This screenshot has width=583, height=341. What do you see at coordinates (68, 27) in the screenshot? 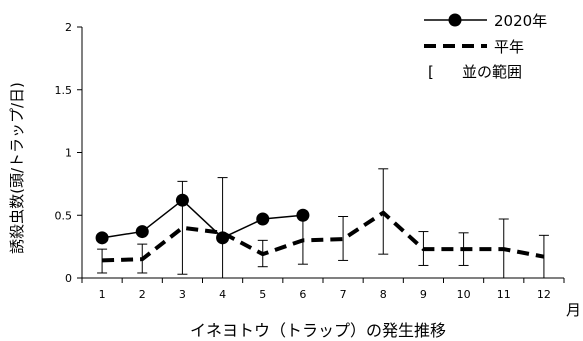
I see `y-tick-label: 2` at bounding box center [68, 27].